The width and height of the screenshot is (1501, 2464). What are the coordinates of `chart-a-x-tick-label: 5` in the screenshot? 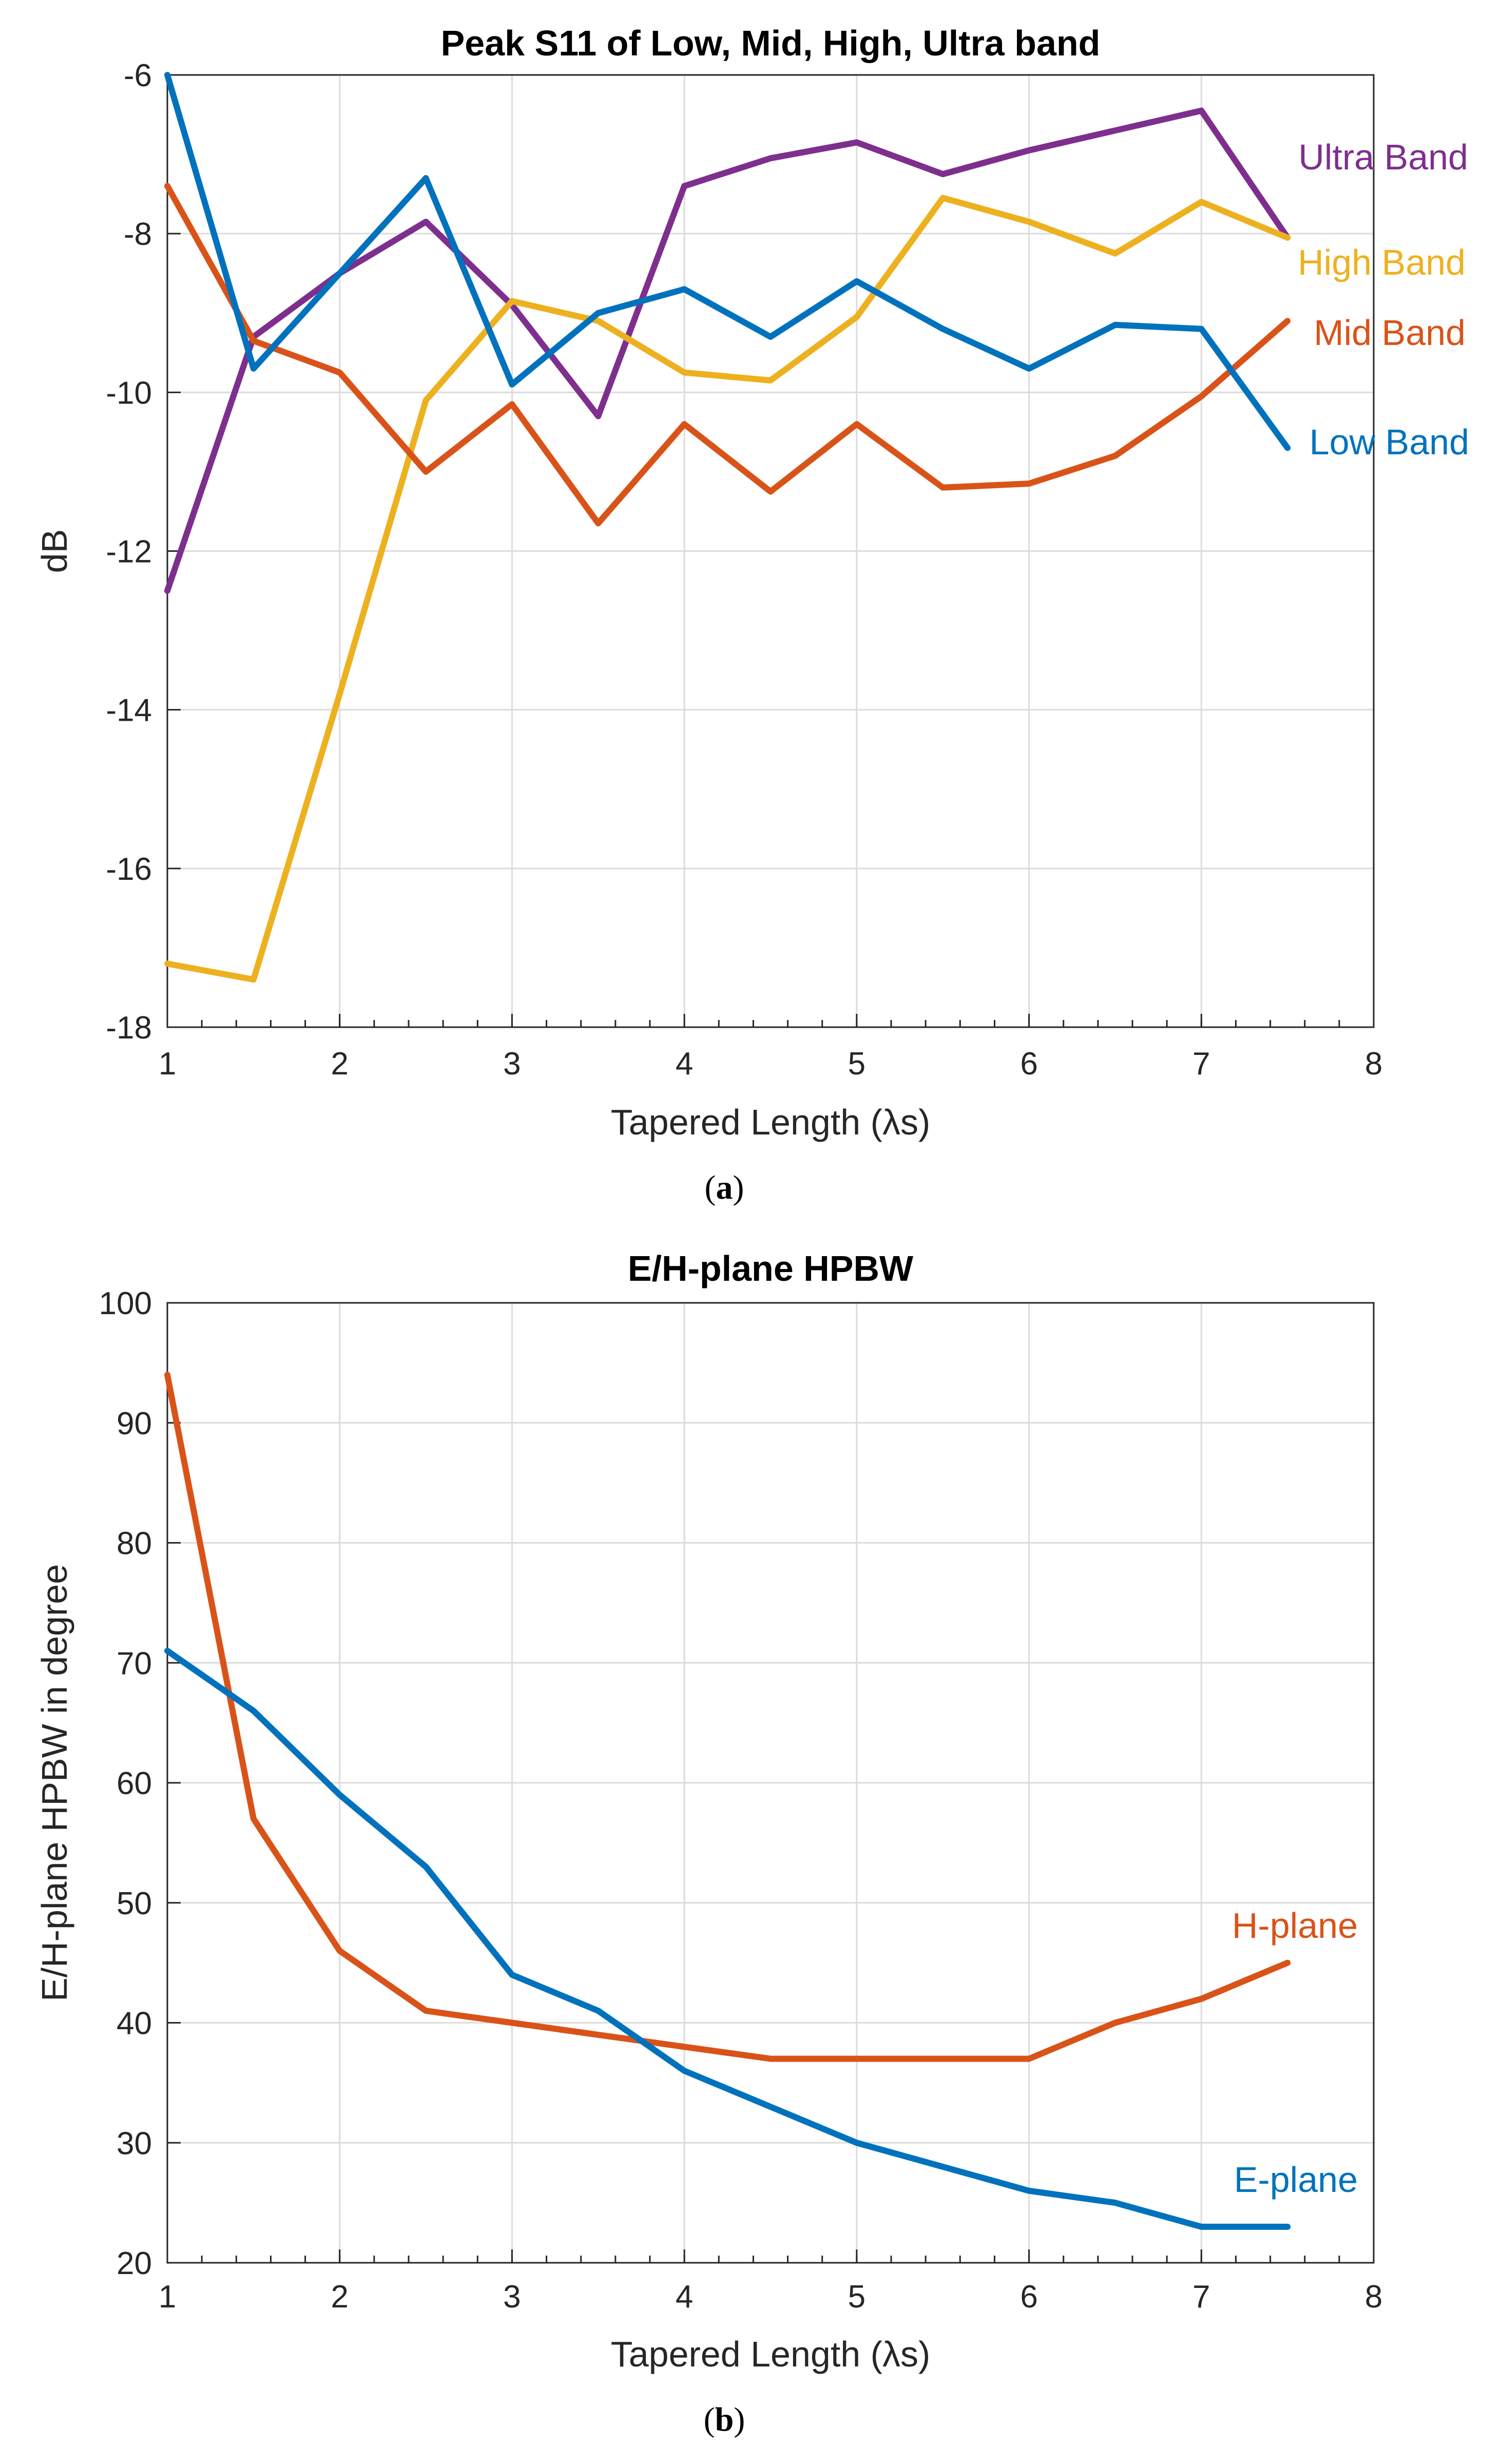 It's located at (856, 1064).